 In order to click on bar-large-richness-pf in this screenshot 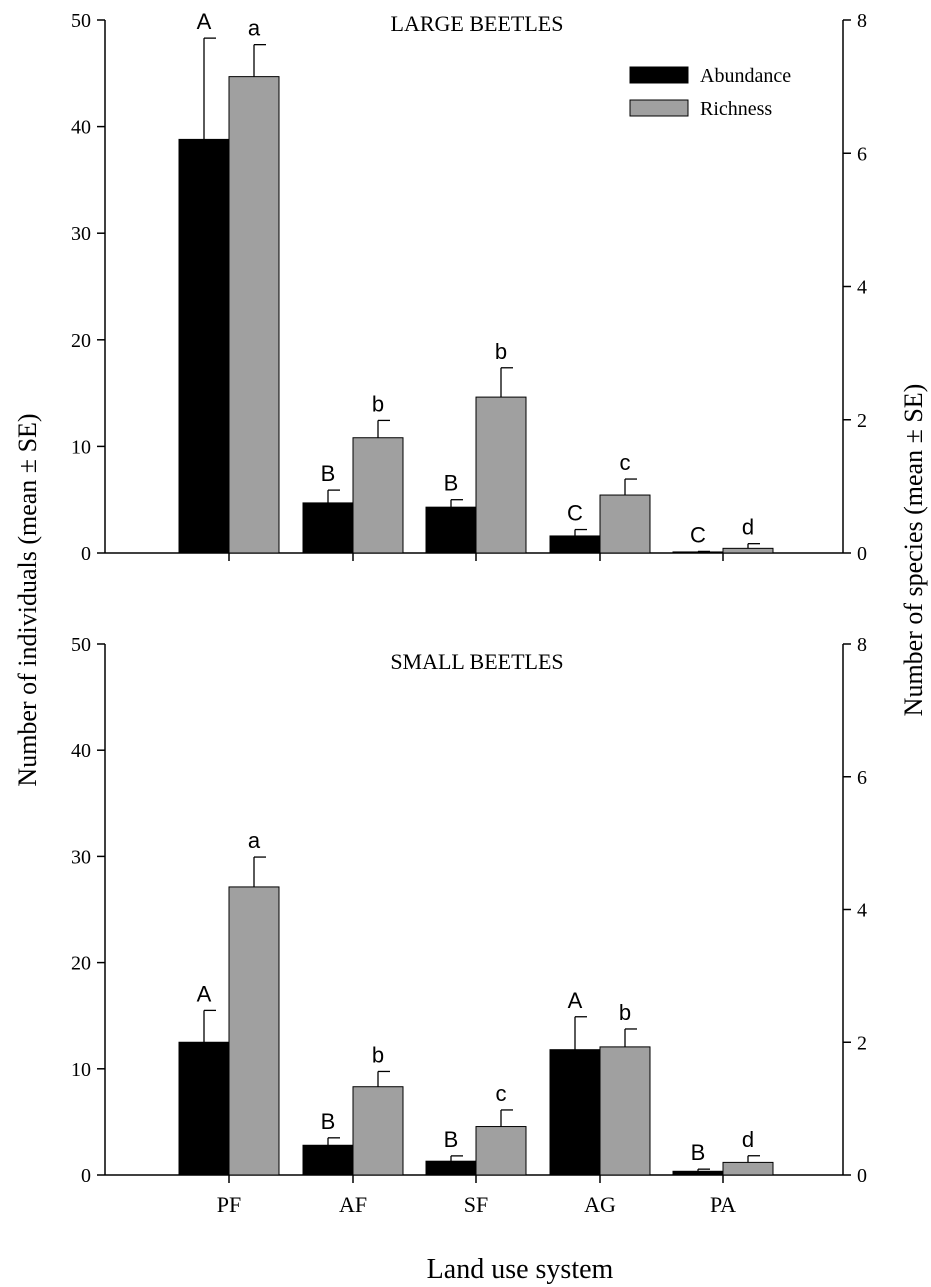, I will do `click(254, 315)`.